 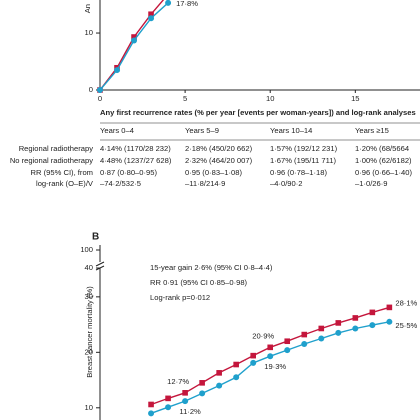 I want to click on y-tick-label: 30, so click(x=89, y=296).